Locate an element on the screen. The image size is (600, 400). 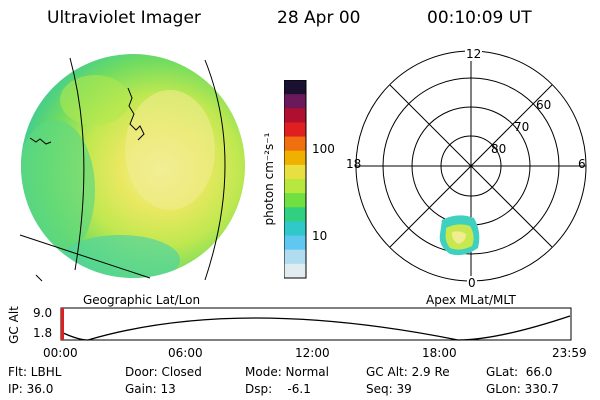
altitude-xtick-1200: 12:00 is located at coordinates (312, 353).